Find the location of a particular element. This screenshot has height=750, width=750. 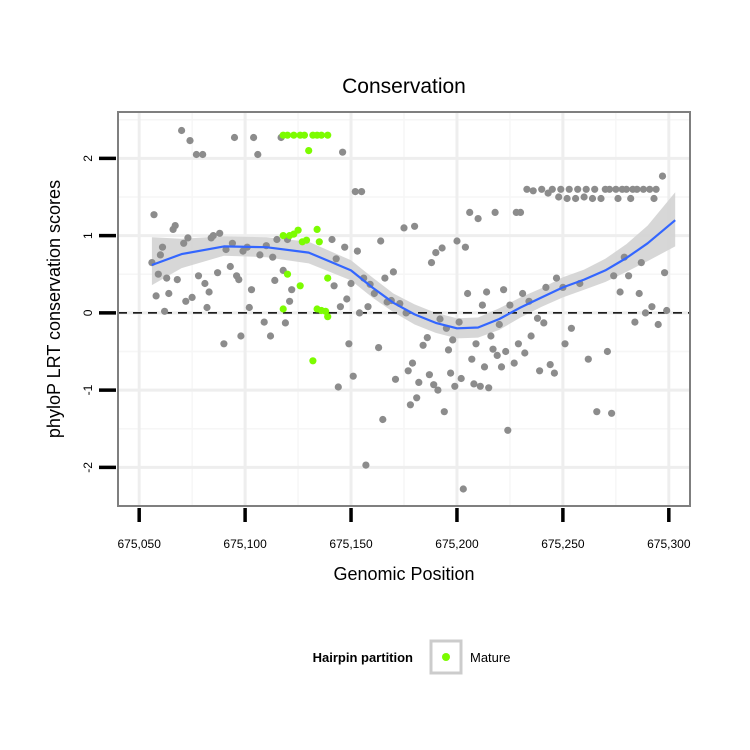

smooth-fit-line is located at coordinates (413, 274).